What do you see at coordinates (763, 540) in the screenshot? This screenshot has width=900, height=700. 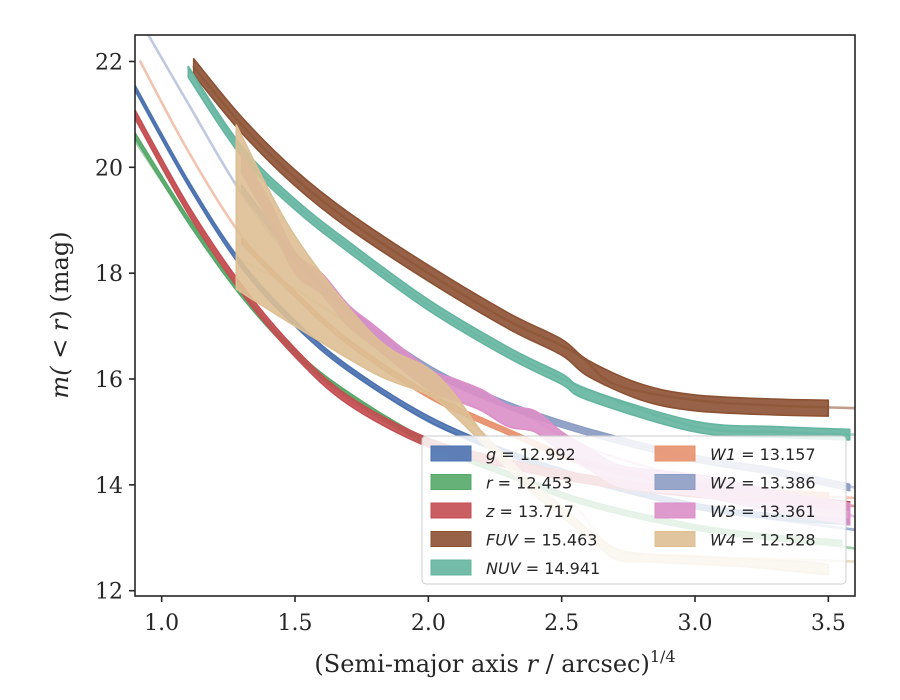 I see `legend-label-w4: W4 = 12.528` at bounding box center [763, 540].